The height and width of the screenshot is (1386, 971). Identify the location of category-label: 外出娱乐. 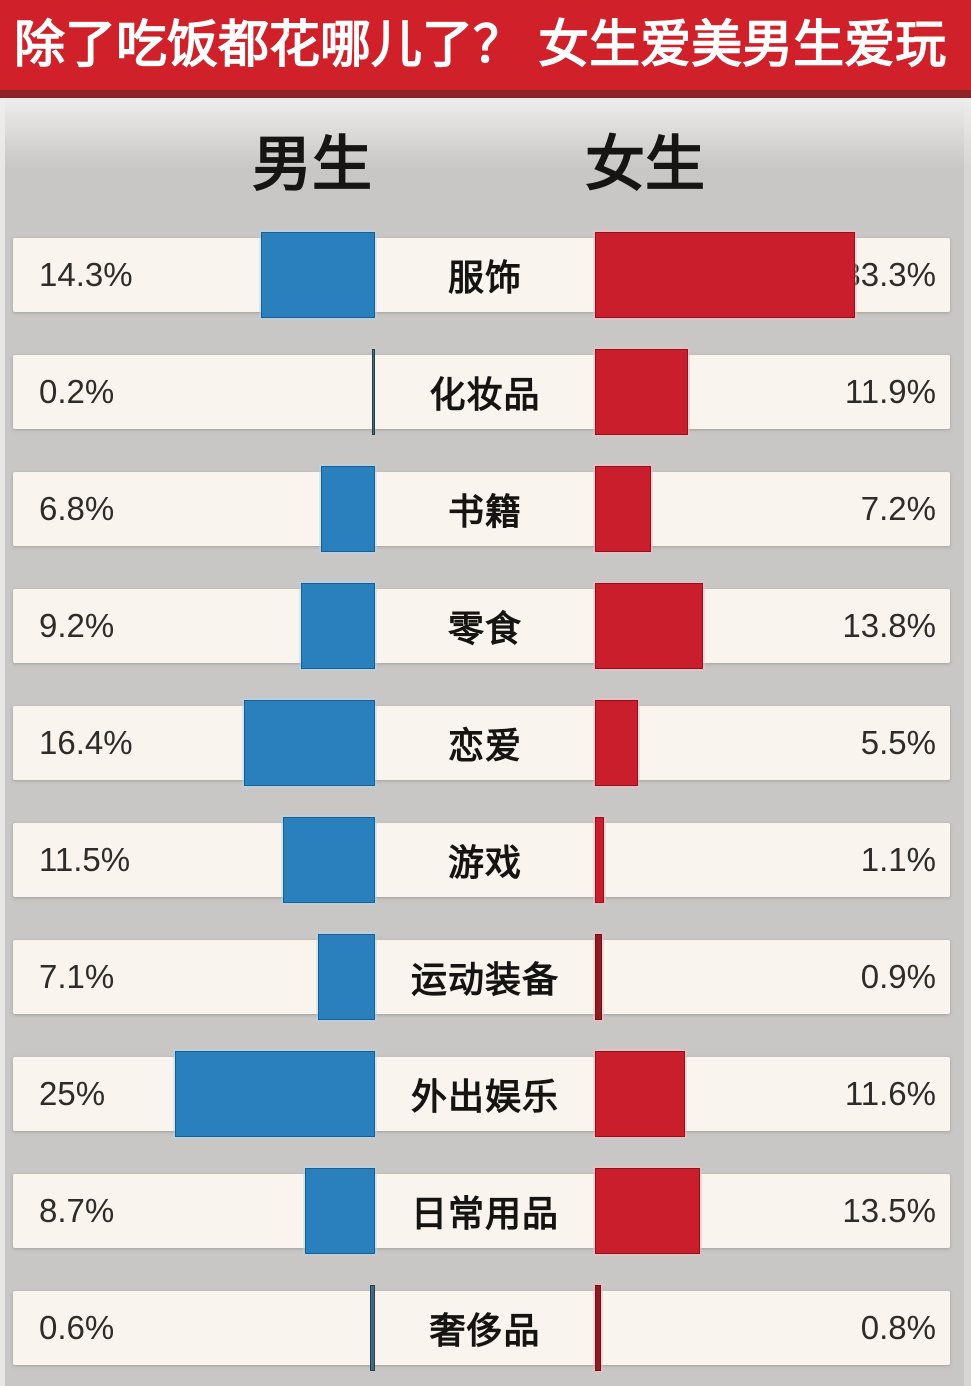
(484, 1096).